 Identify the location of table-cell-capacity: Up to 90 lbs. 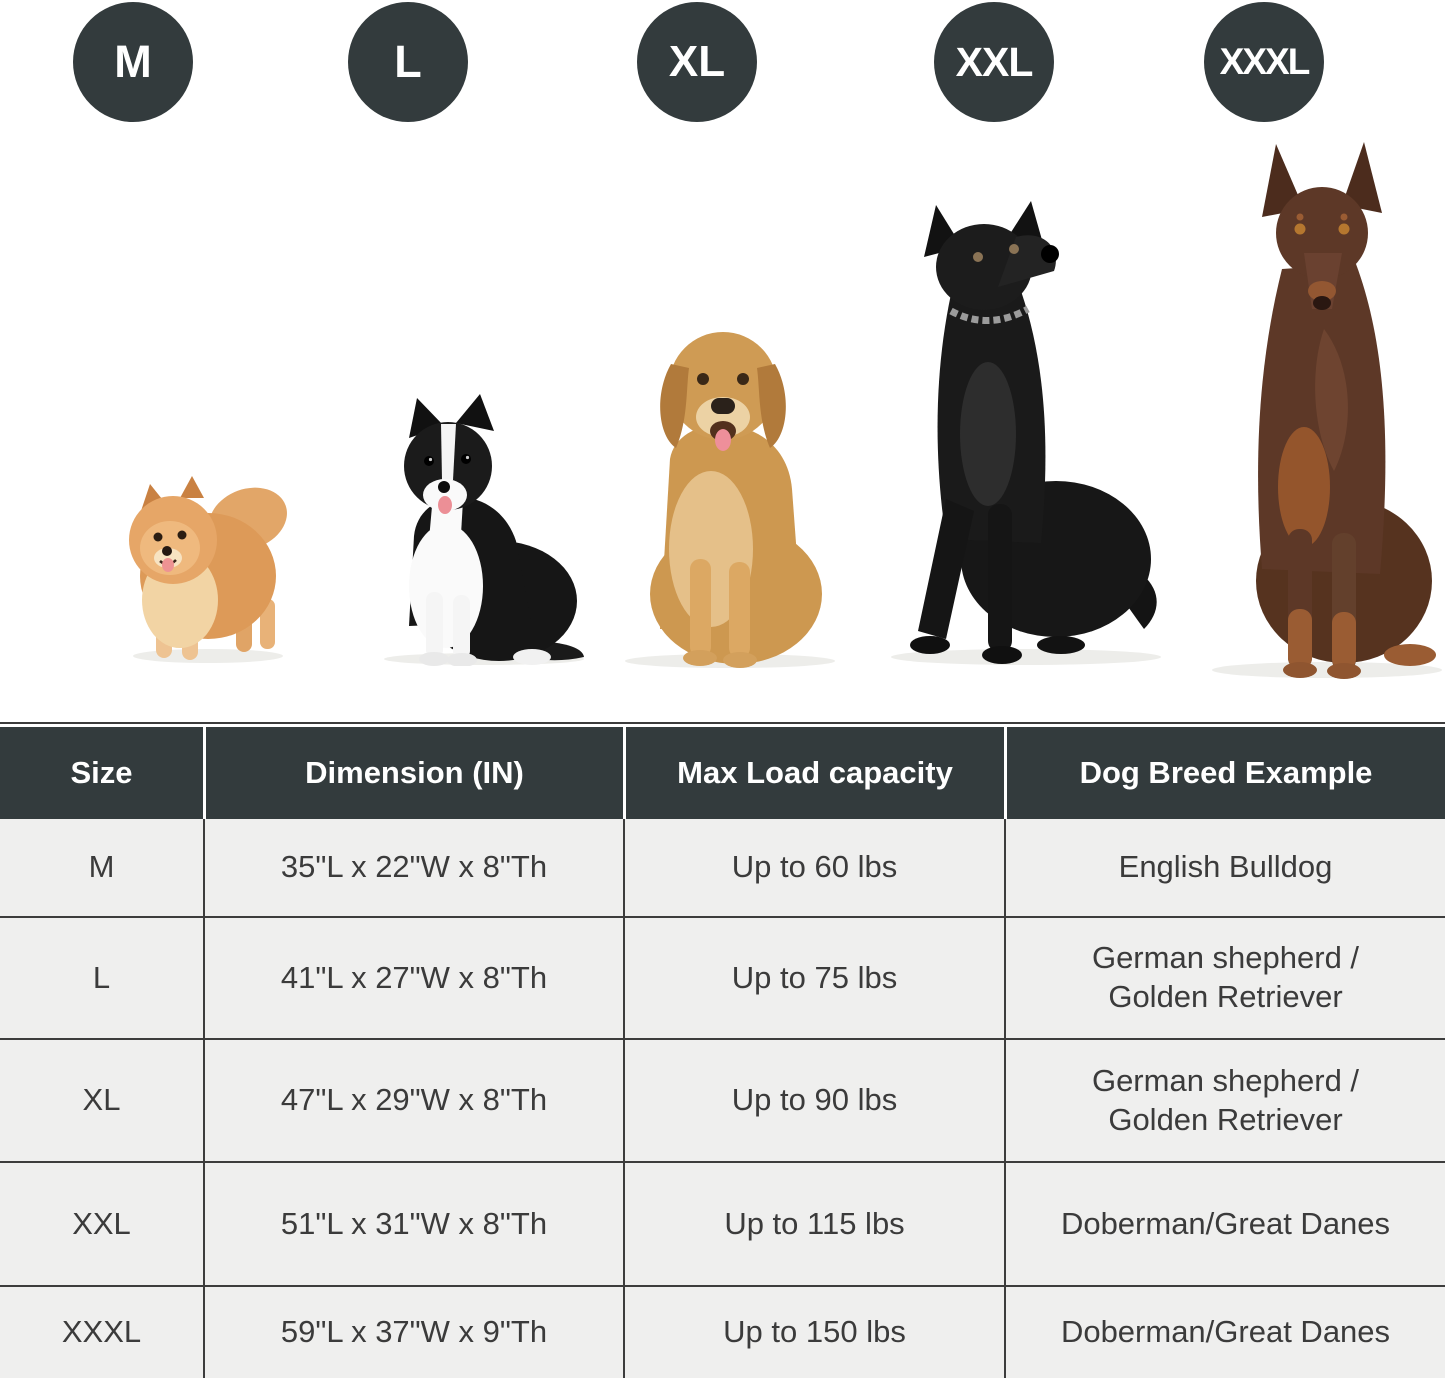
(813, 1099).